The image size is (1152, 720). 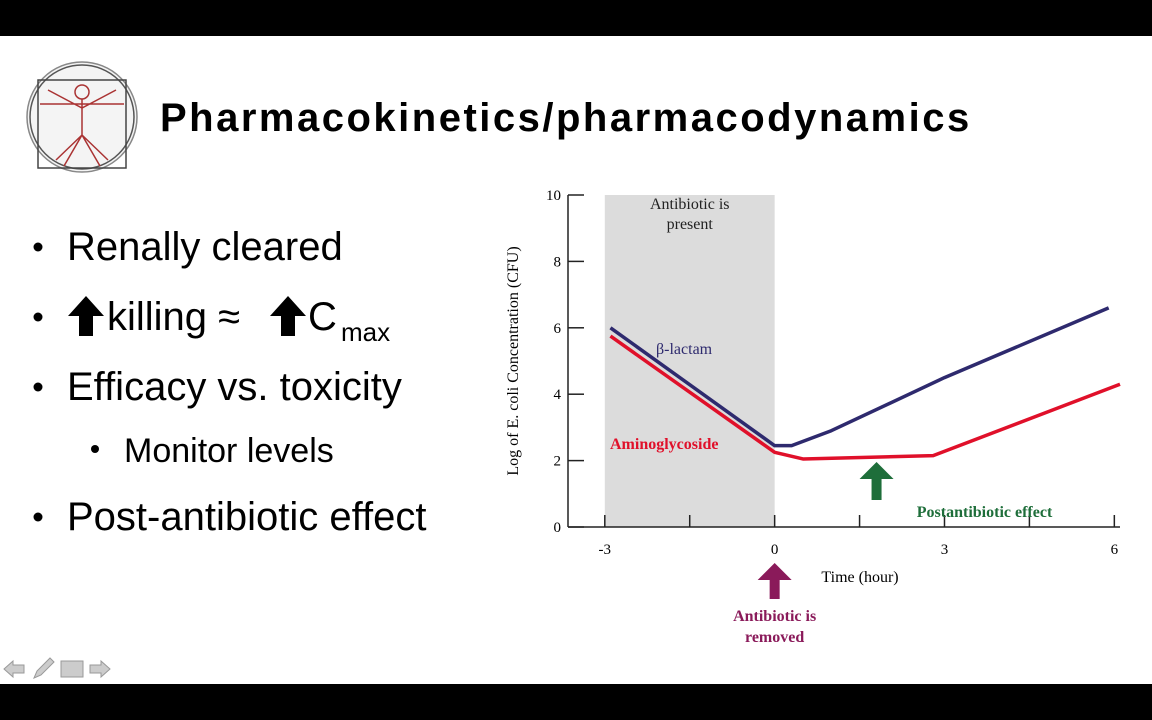 I want to click on annotation-text: Antibiotic is, so click(x=774, y=616).